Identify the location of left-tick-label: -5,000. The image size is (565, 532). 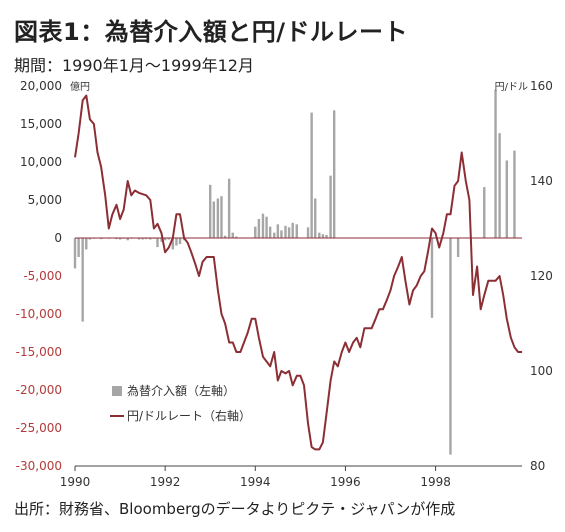
(42, 276).